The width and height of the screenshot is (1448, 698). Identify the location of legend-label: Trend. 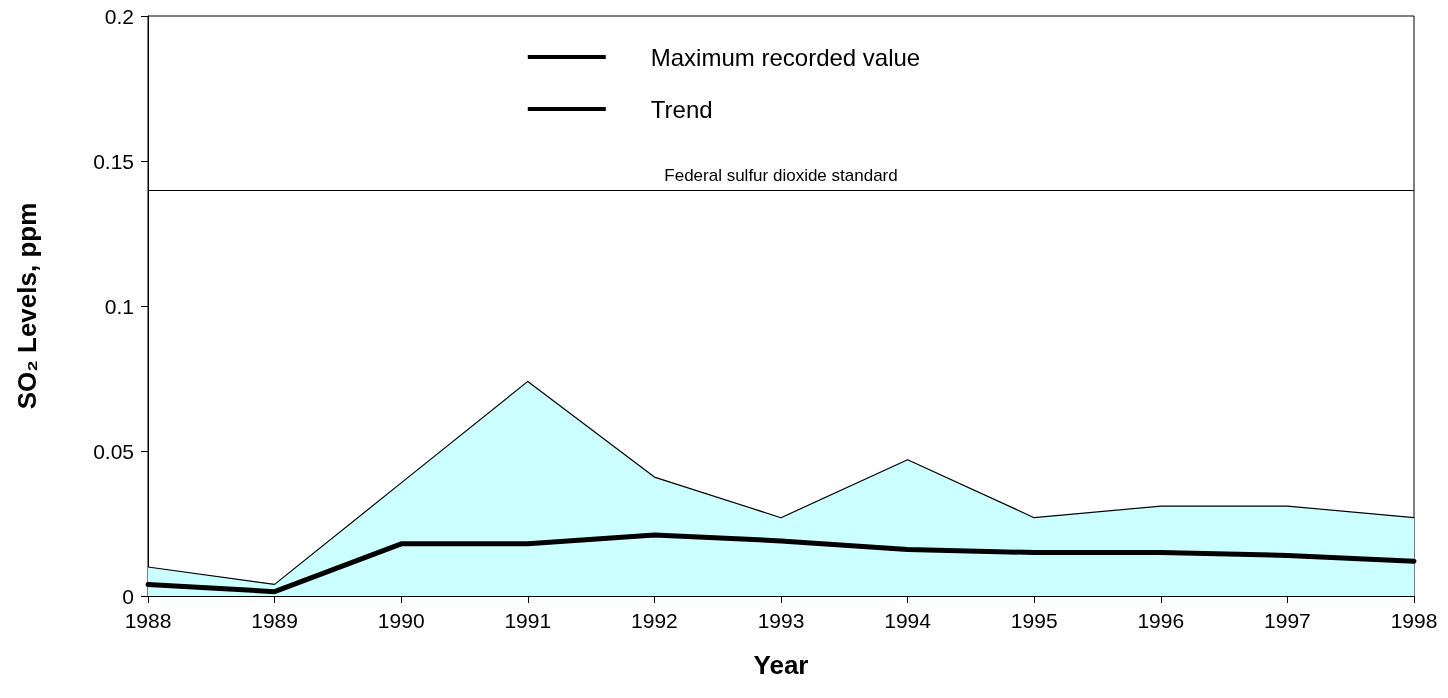
(681, 109).